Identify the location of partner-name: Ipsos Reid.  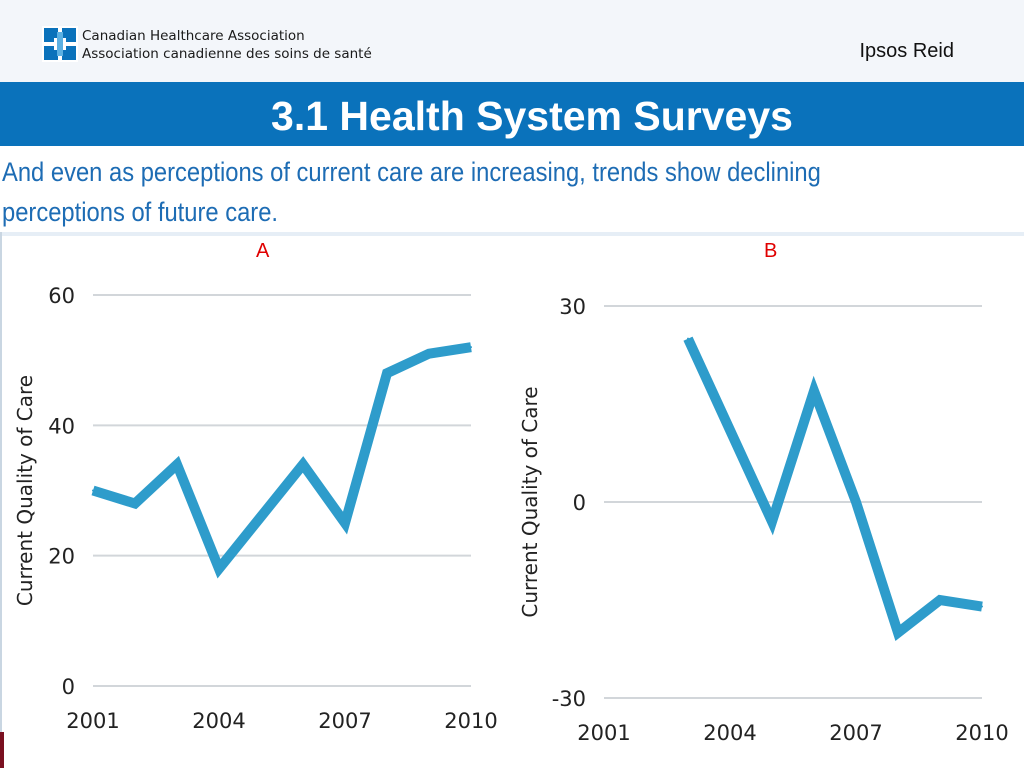
(907, 51).